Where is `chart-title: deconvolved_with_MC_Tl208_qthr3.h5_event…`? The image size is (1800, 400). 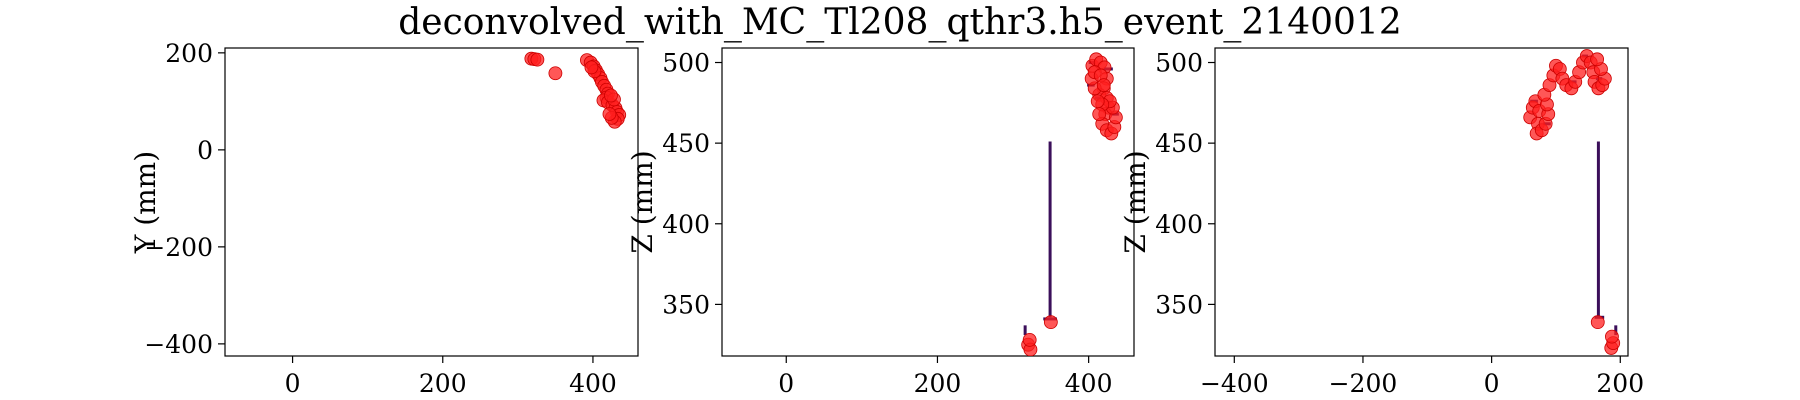
chart-title: deconvolved_with_MC_Tl208_qthr3.h5_event… is located at coordinates (899, 22).